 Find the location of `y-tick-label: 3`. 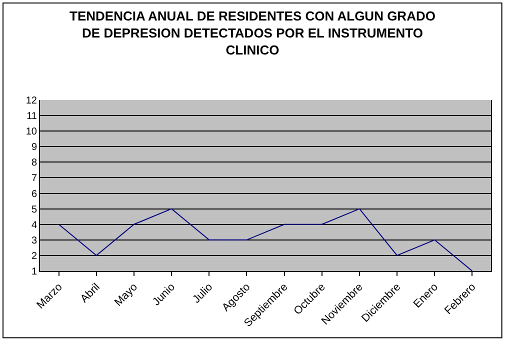

y-tick-label: 3 is located at coordinates (34, 240).